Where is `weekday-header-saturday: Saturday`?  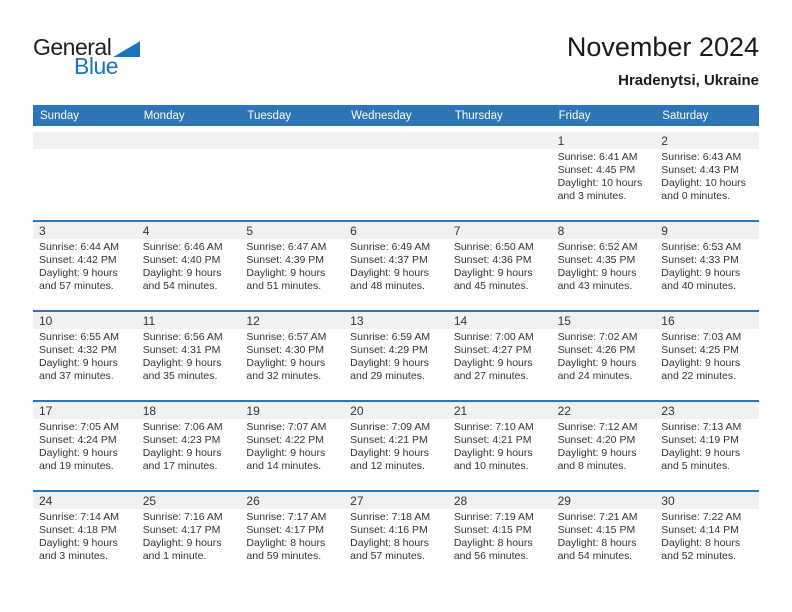
weekday-header-saturday: Saturday is located at coordinates (685, 115).